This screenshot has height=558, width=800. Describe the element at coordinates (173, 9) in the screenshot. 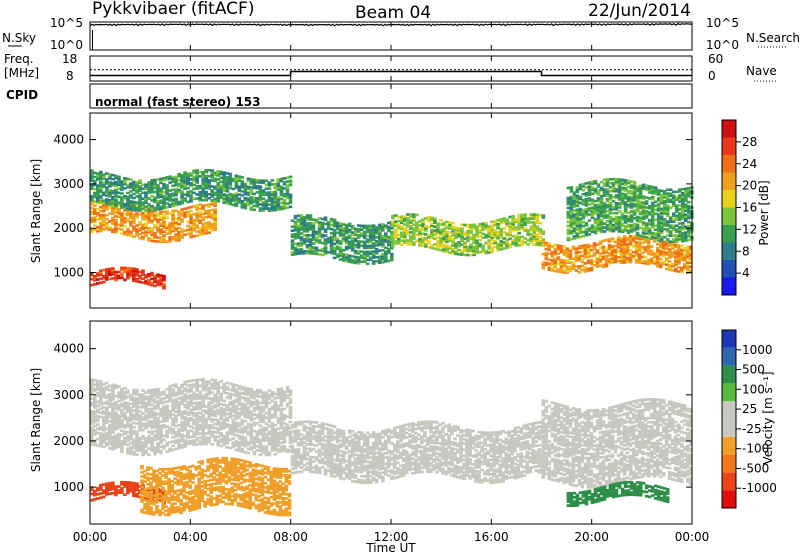

I see `station-title: Pykkvibaer (fitACF)` at that location.